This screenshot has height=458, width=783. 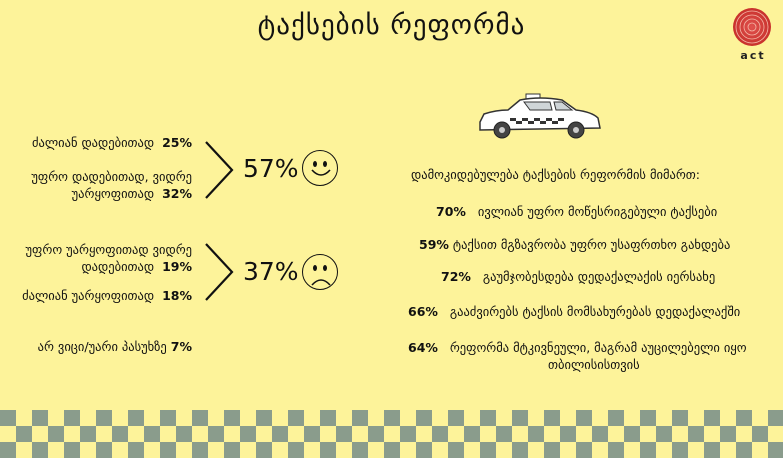 What do you see at coordinates (271, 168) in the screenshot?
I see `total-positive: 57%` at bounding box center [271, 168].